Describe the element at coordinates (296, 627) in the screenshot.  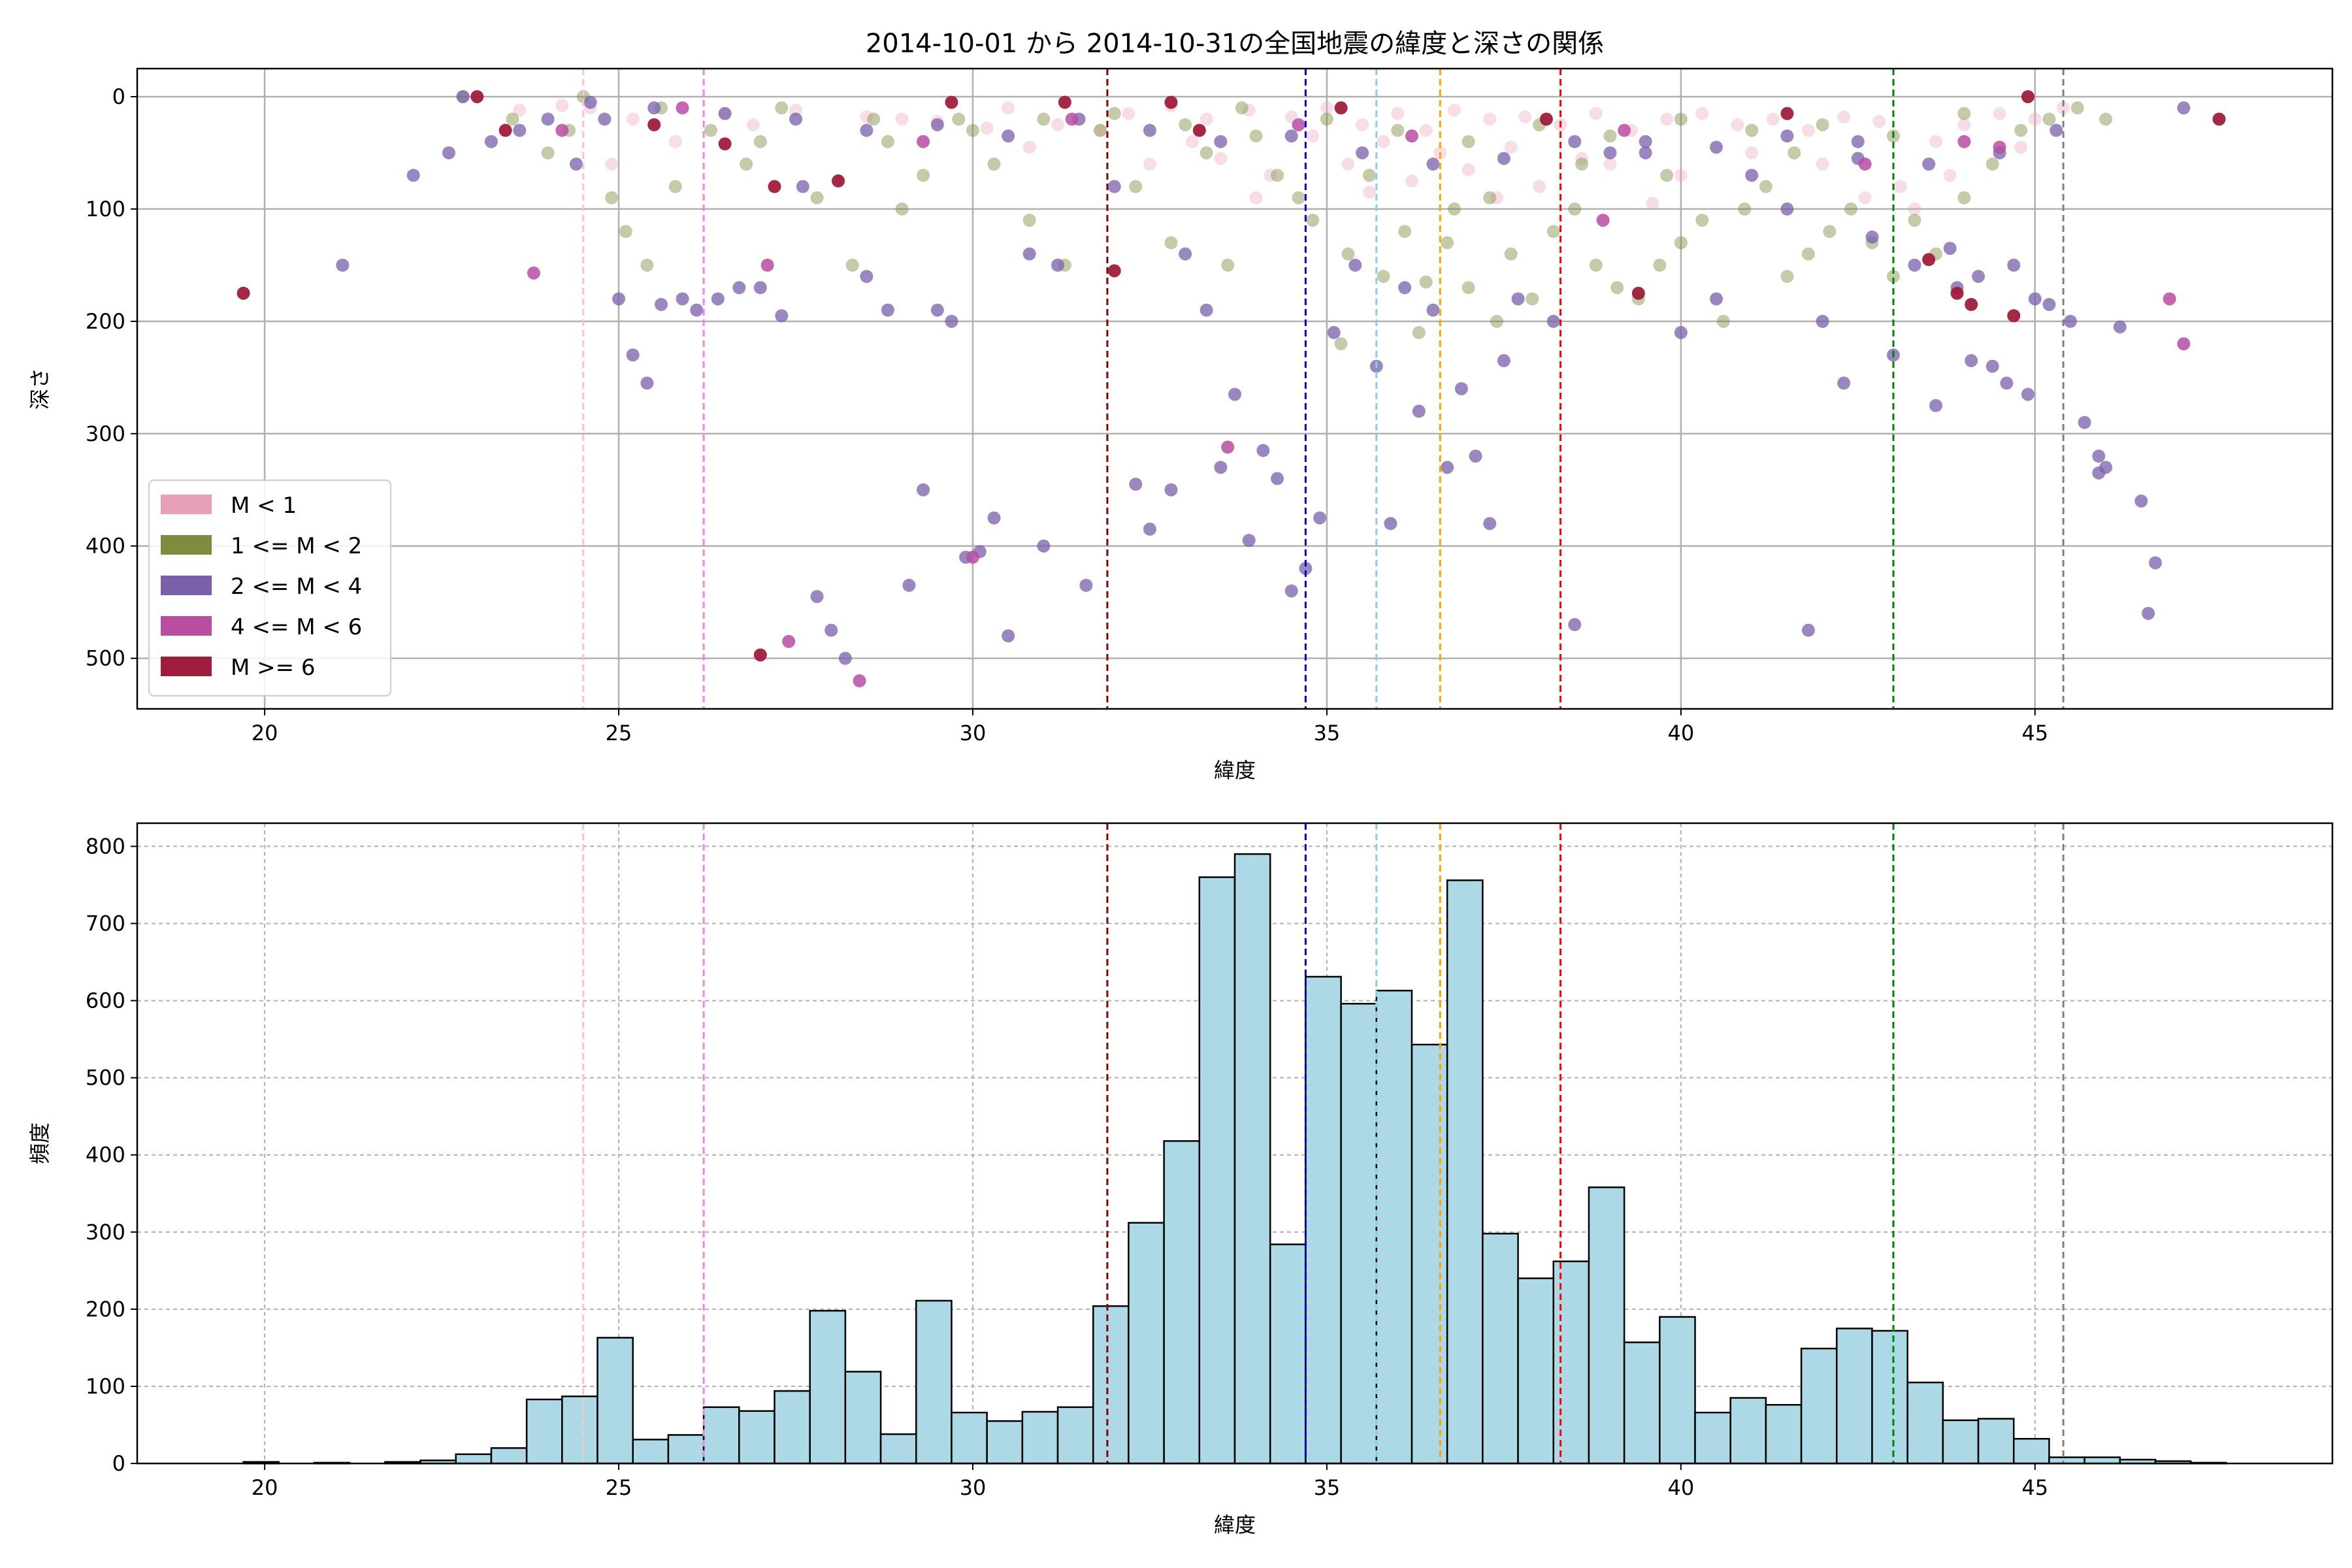
I see `legend-label: 4 <= M < 6` at that location.